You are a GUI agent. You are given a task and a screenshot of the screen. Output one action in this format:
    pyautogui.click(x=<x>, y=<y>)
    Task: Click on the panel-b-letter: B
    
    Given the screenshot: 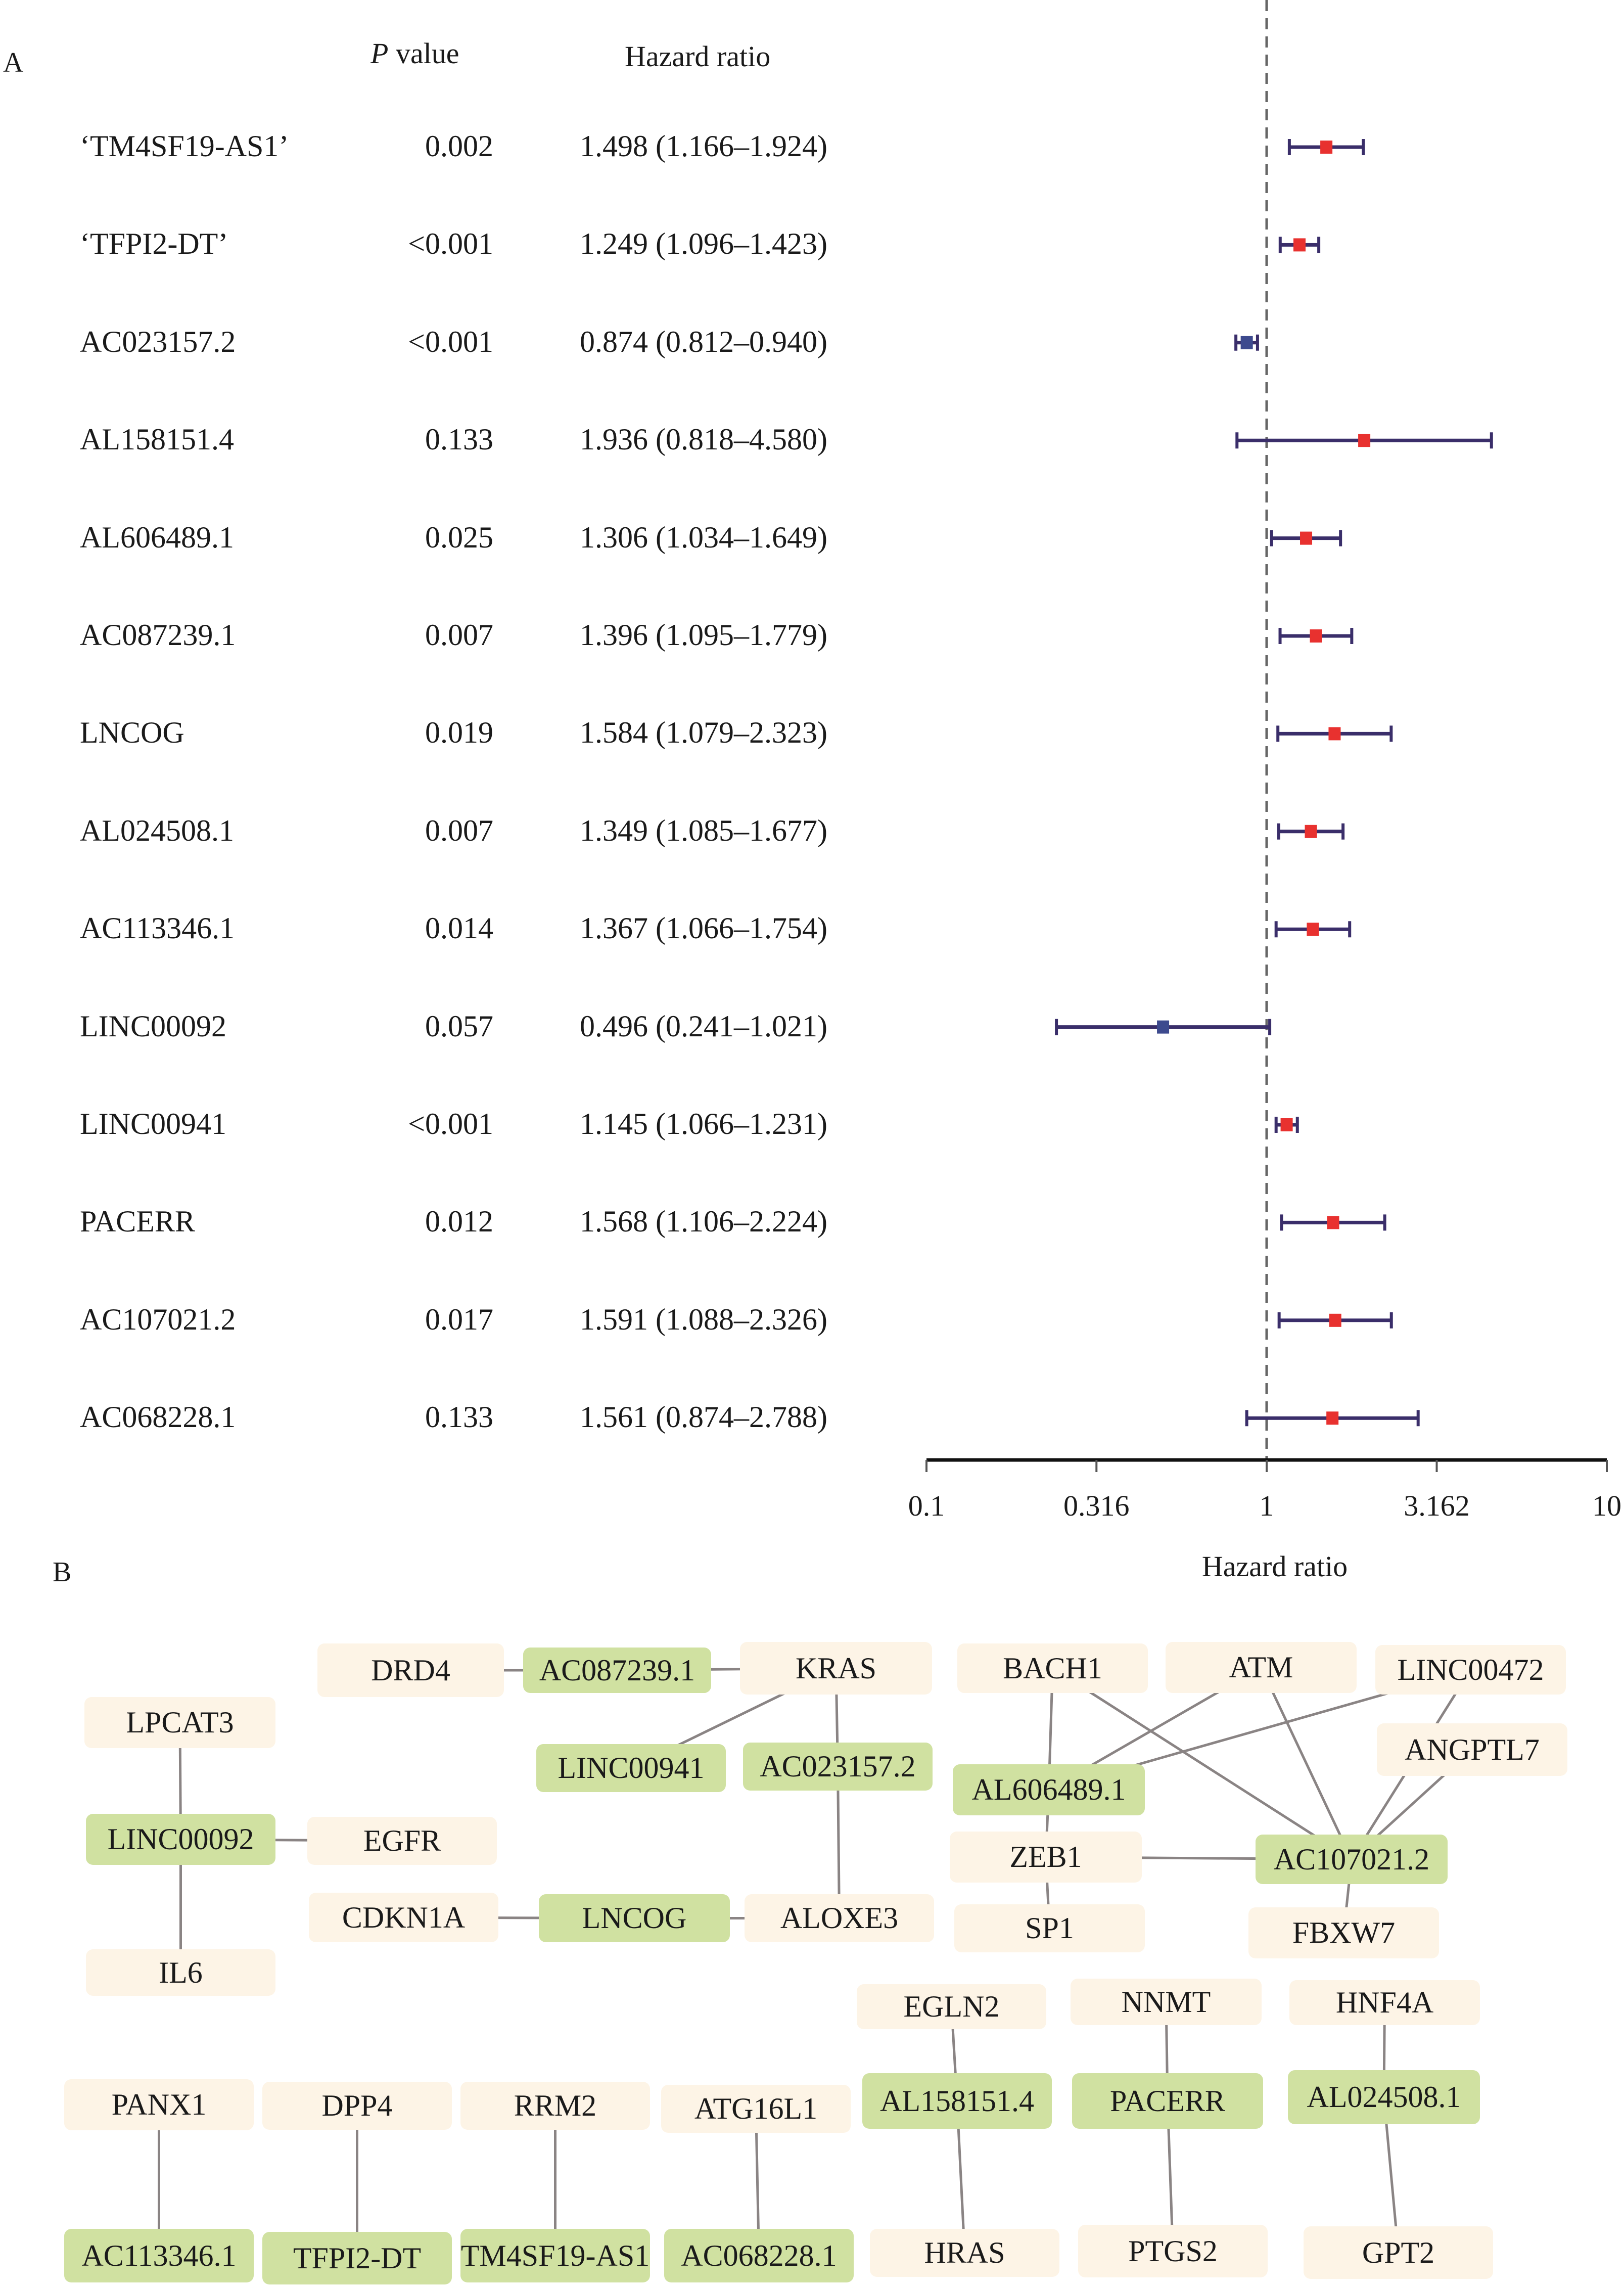 What is the action you would take?
    pyautogui.click(x=62, y=1572)
    